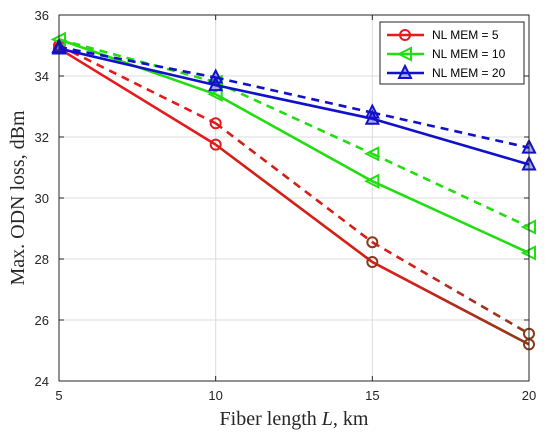 The width and height of the screenshot is (550, 441). What do you see at coordinates (351, 419) in the screenshot?
I see `x-axis-label-unit: , km` at bounding box center [351, 419].